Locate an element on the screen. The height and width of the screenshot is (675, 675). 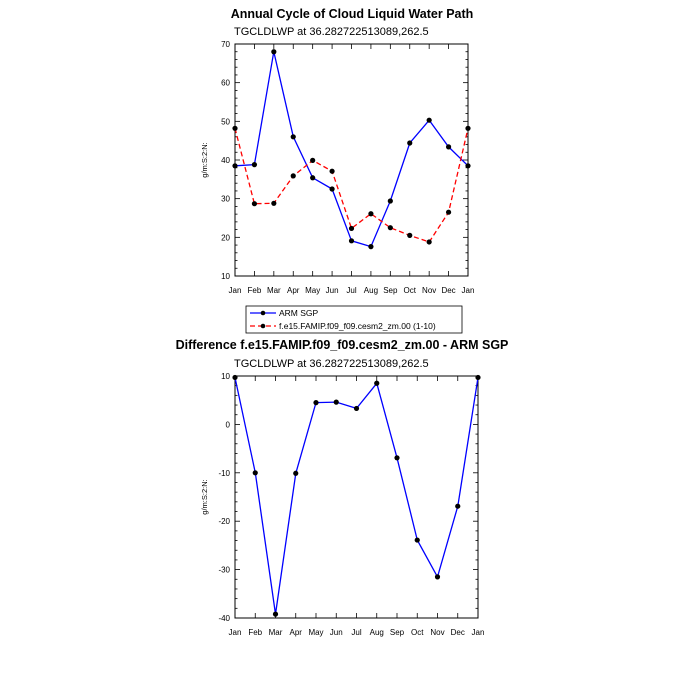
y-tick-label: -40 is located at coordinates (224, 618).